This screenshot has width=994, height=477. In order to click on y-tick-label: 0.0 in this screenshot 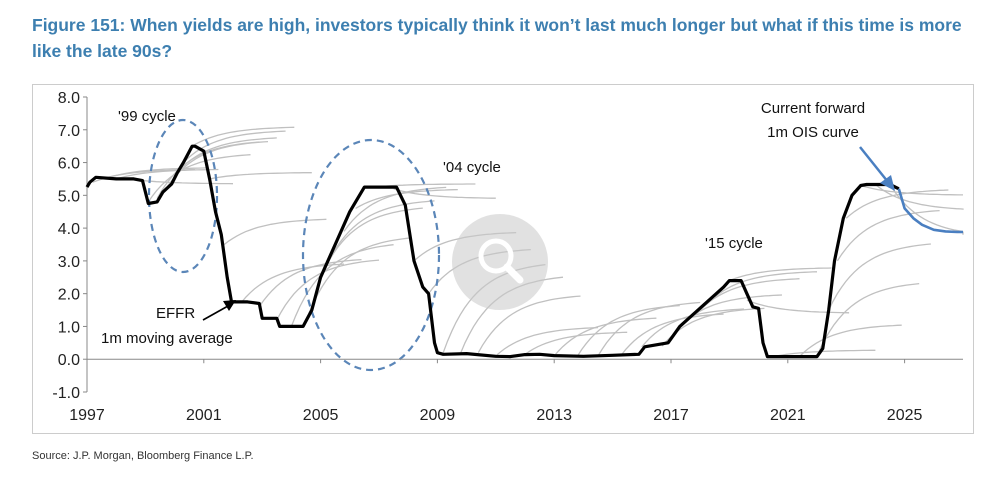, I will do `click(69, 360)`.